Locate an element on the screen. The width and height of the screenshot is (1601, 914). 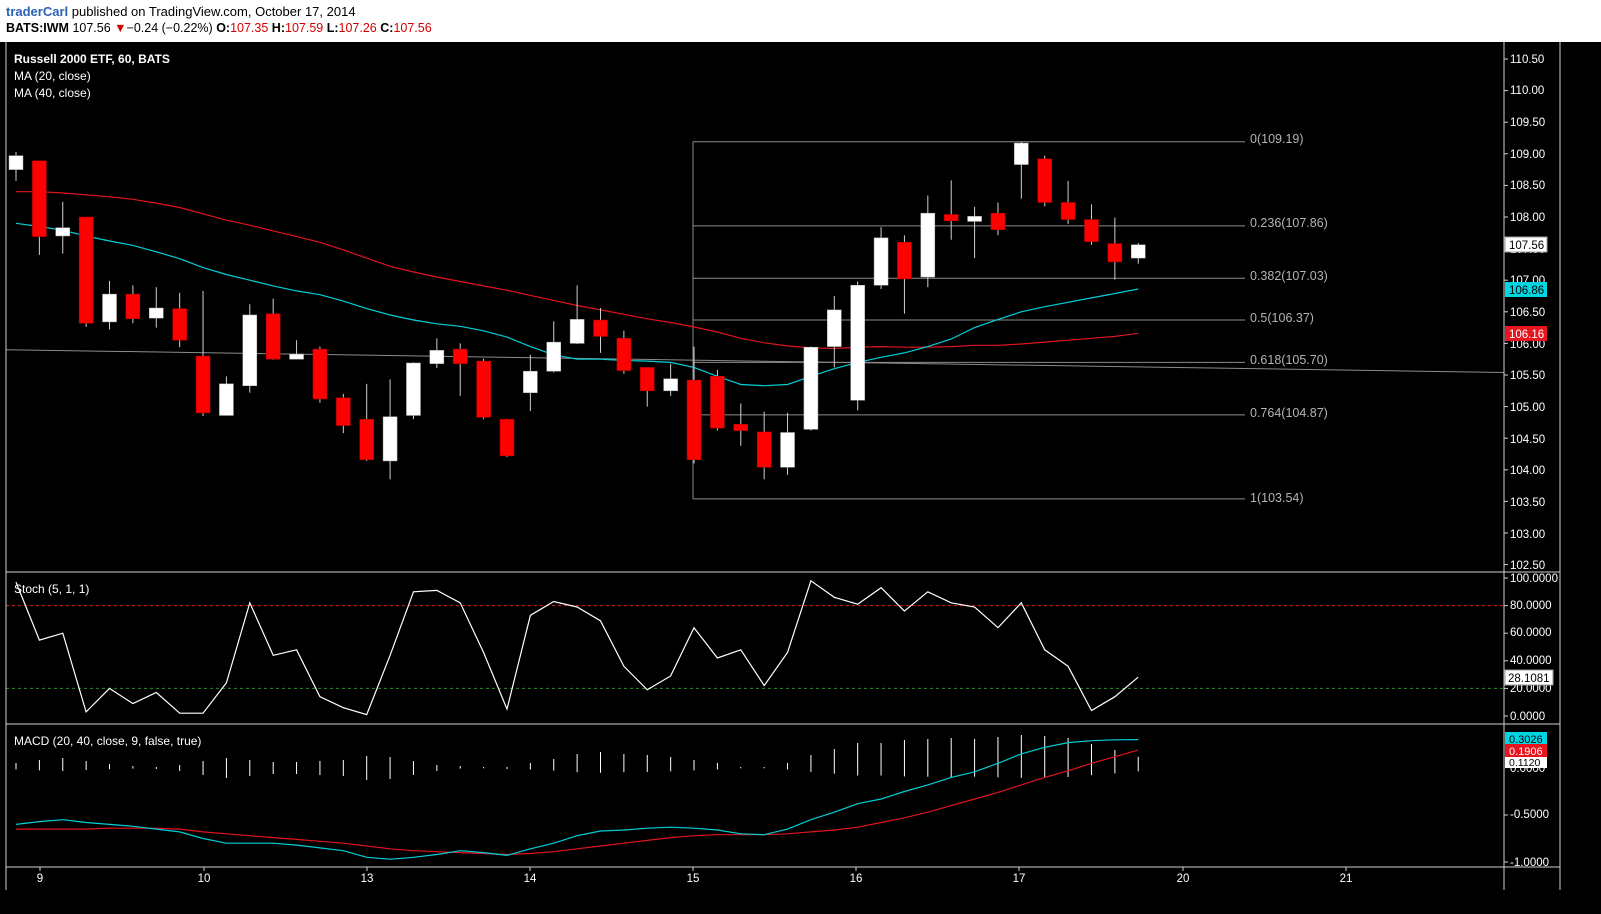
ma20-line is located at coordinates (577, 304).